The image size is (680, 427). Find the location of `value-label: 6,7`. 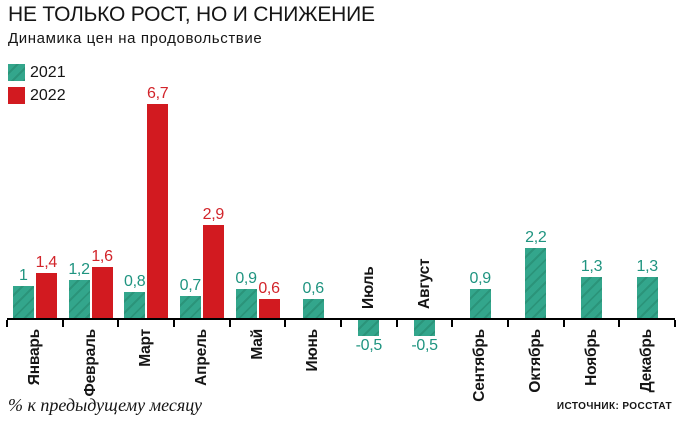

value-label: 6,7 is located at coordinates (157, 94).